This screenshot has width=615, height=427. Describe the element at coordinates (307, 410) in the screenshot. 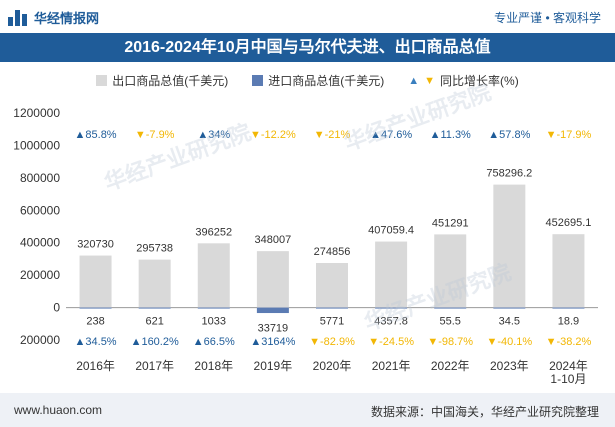

I see `footer: www.huaon.com 数据来源：中国海关，华经产业研究院整理` at that location.